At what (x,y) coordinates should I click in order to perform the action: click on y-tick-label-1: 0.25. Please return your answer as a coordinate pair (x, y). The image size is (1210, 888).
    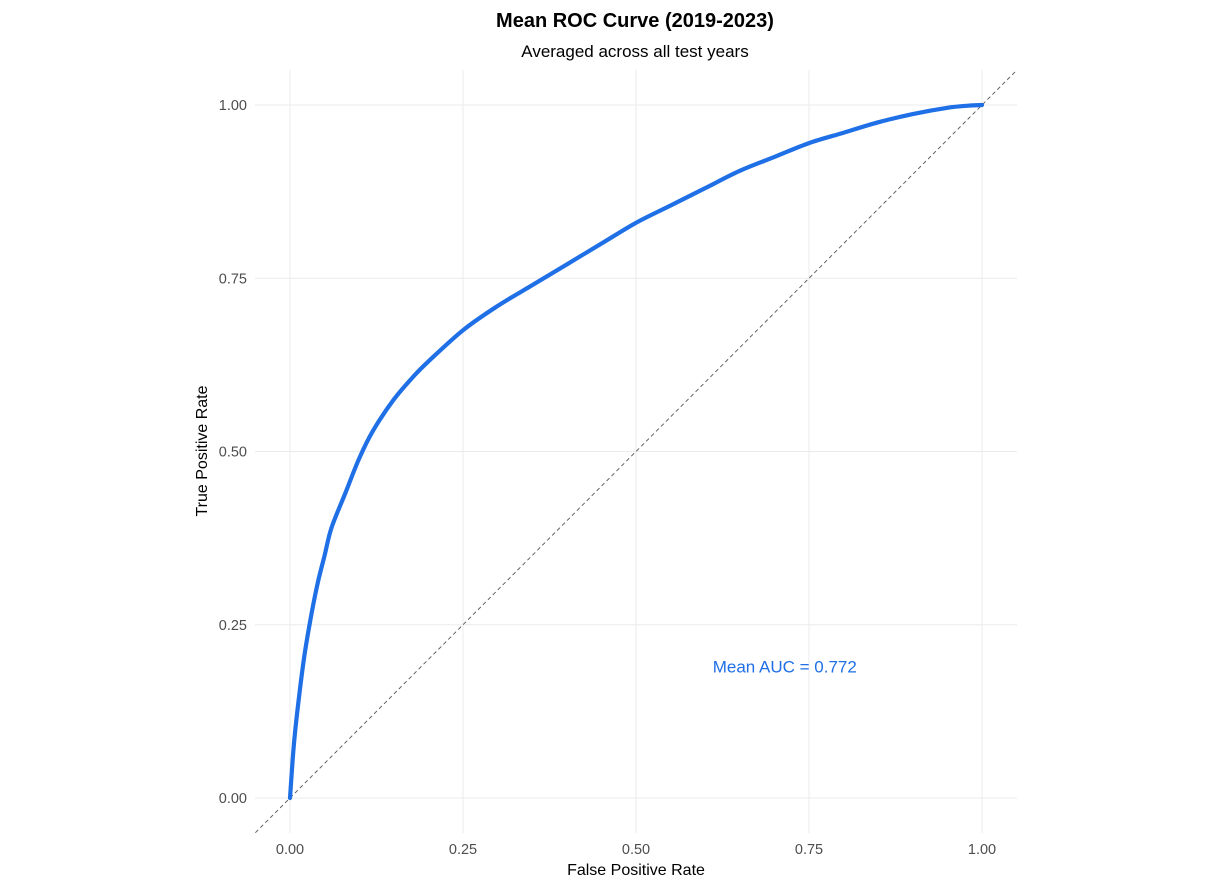
    Looking at the image, I should click on (233, 626).